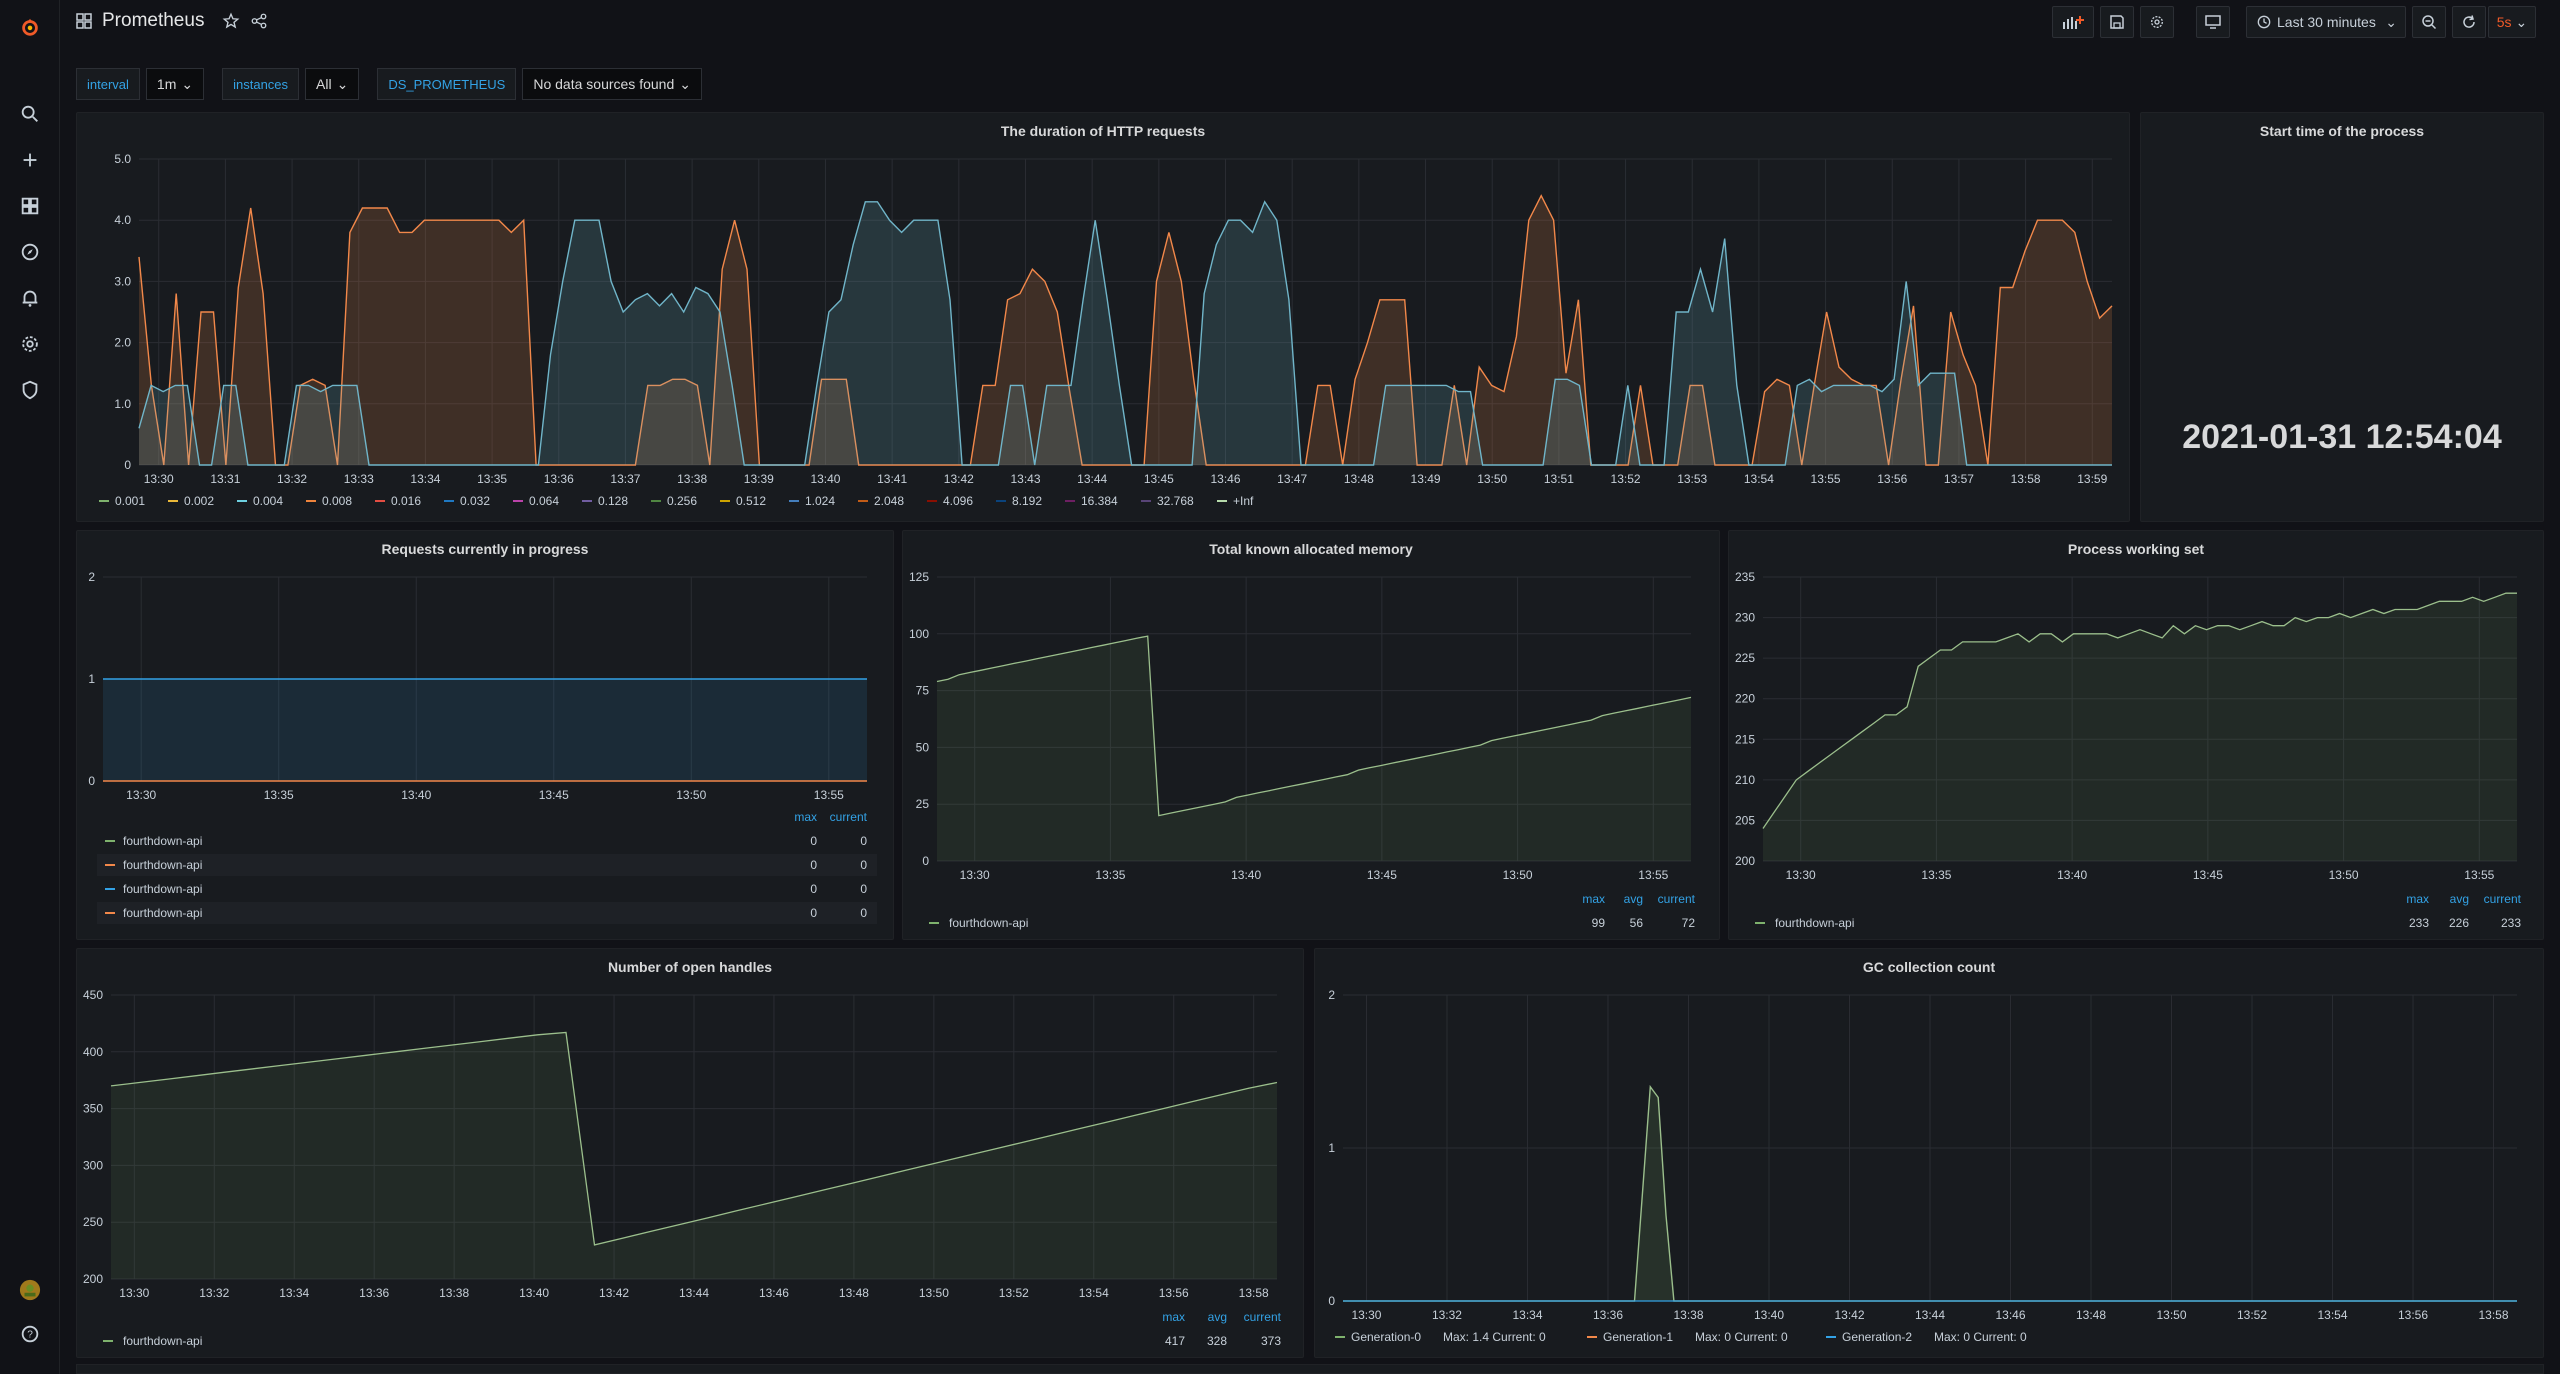 Image resolution: width=2560 pixels, height=1374 pixels. I want to click on x-tick-label: 13:51, so click(1559, 479).